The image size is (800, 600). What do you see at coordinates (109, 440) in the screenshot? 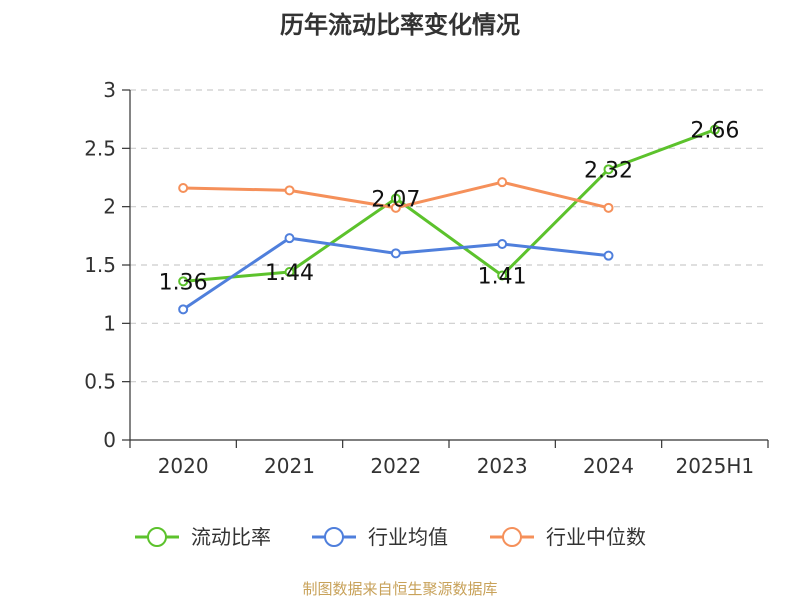
I see `y-tick-label-0: 0` at bounding box center [109, 440].